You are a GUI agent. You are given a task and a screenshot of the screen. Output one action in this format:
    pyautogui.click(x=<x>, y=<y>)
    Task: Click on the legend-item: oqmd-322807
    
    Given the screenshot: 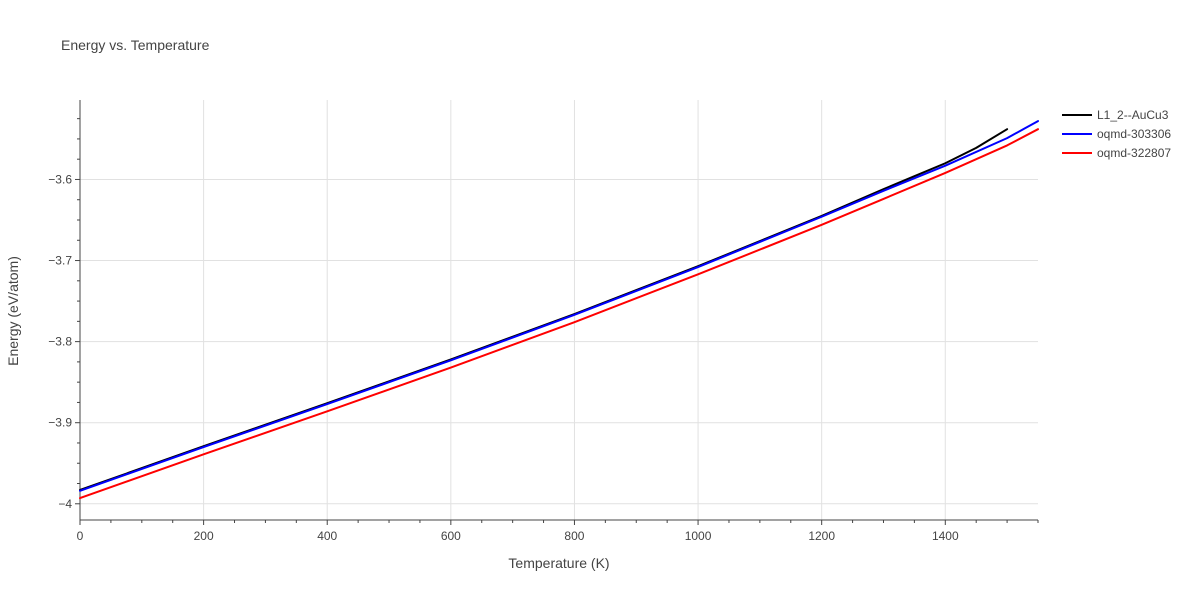 What is the action you would take?
    pyautogui.click(x=1116, y=153)
    